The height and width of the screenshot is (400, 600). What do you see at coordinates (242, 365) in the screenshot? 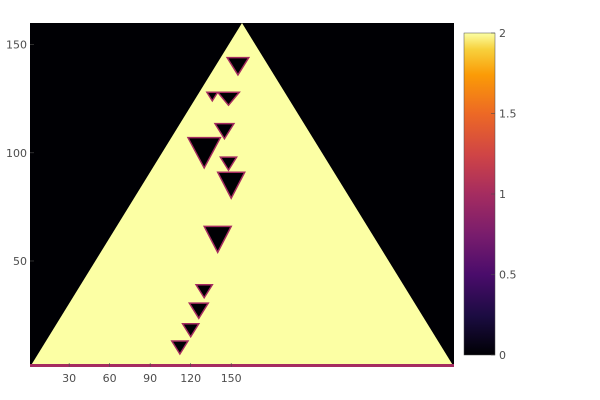
I see `heatmap-bottom-row` at bounding box center [242, 365].